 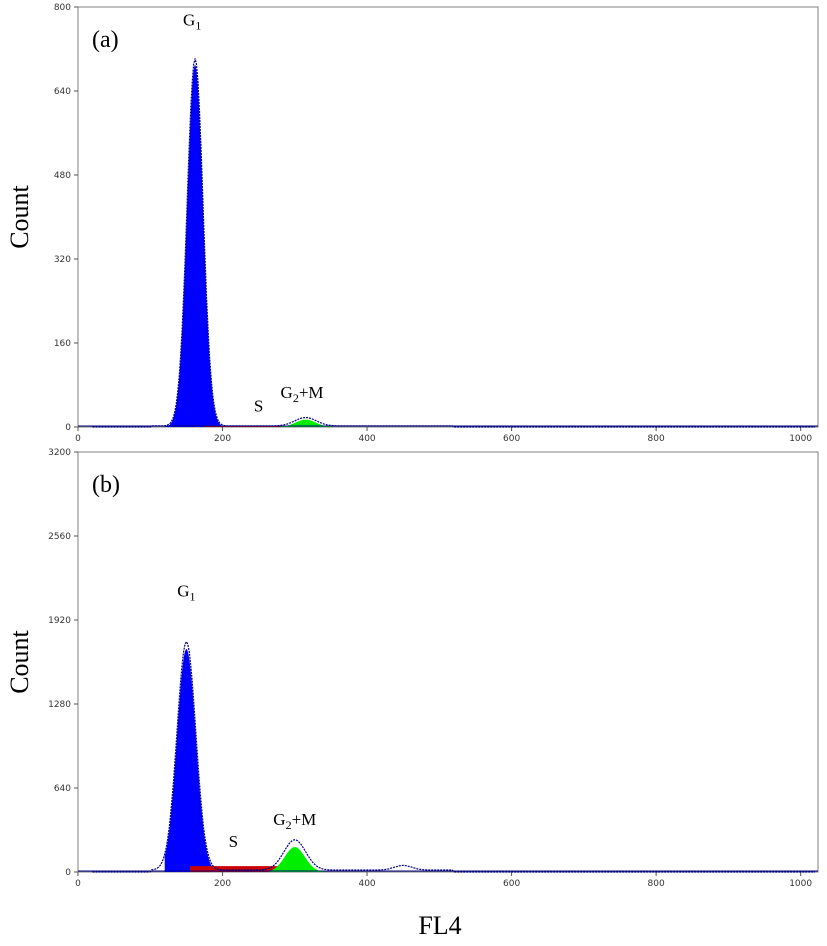 What do you see at coordinates (439, 925) in the screenshot?
I see `x-axis-label: FL4` at bounding box center [439, 925].